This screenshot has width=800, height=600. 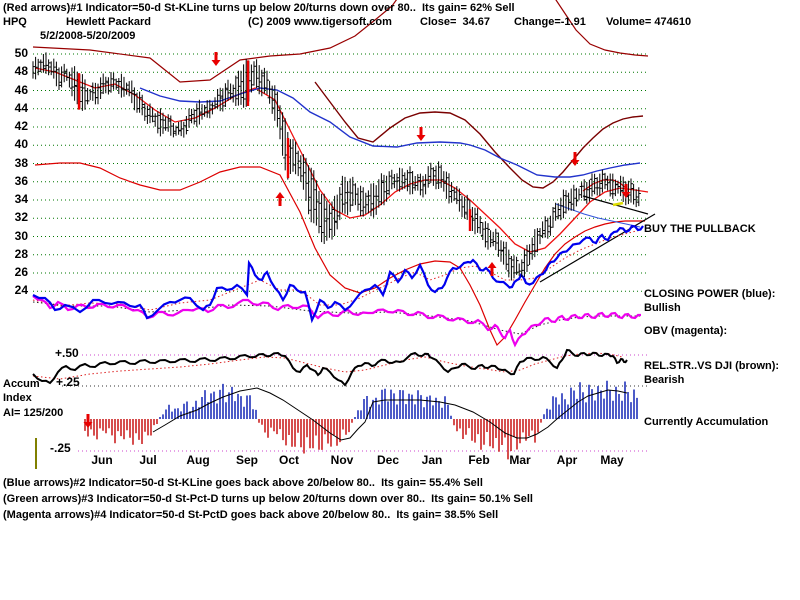 I want to click on copyright: (C) 2009 www.tigersoft.com, so click(x=320, y=22).